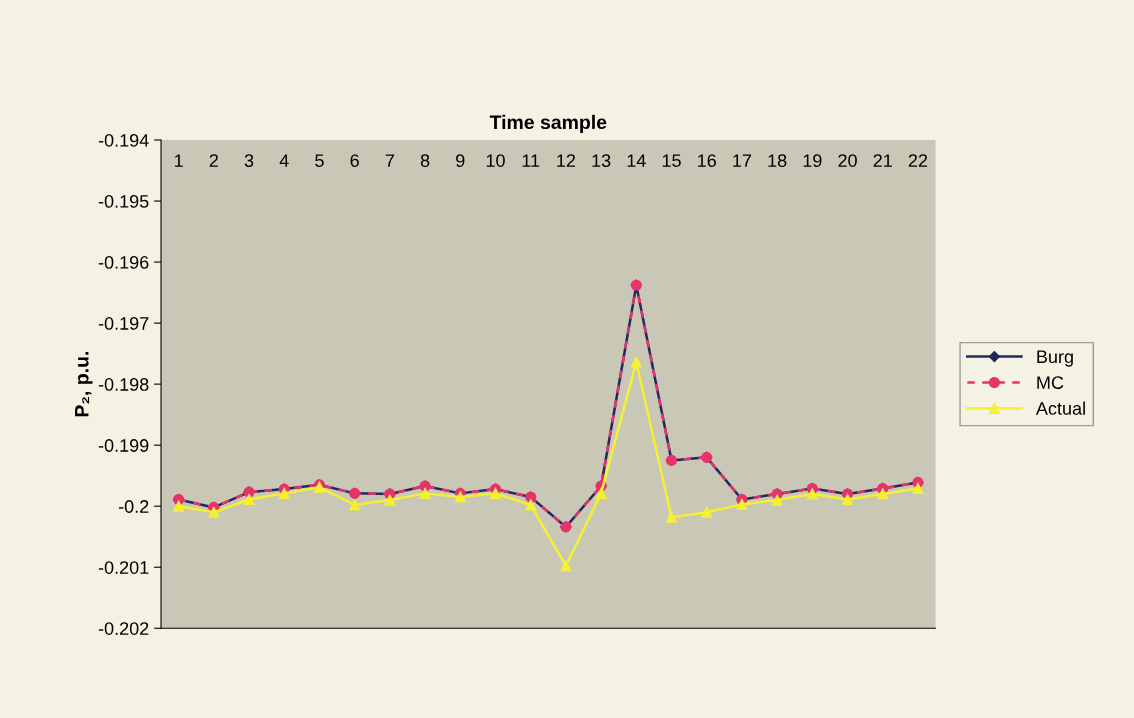 Image resolution: width=1134 pixels, height=718 pixels. Describe the element at coordinates (123, 628) in the screenshot. I see `y-tick-label: -0.202` at that location.